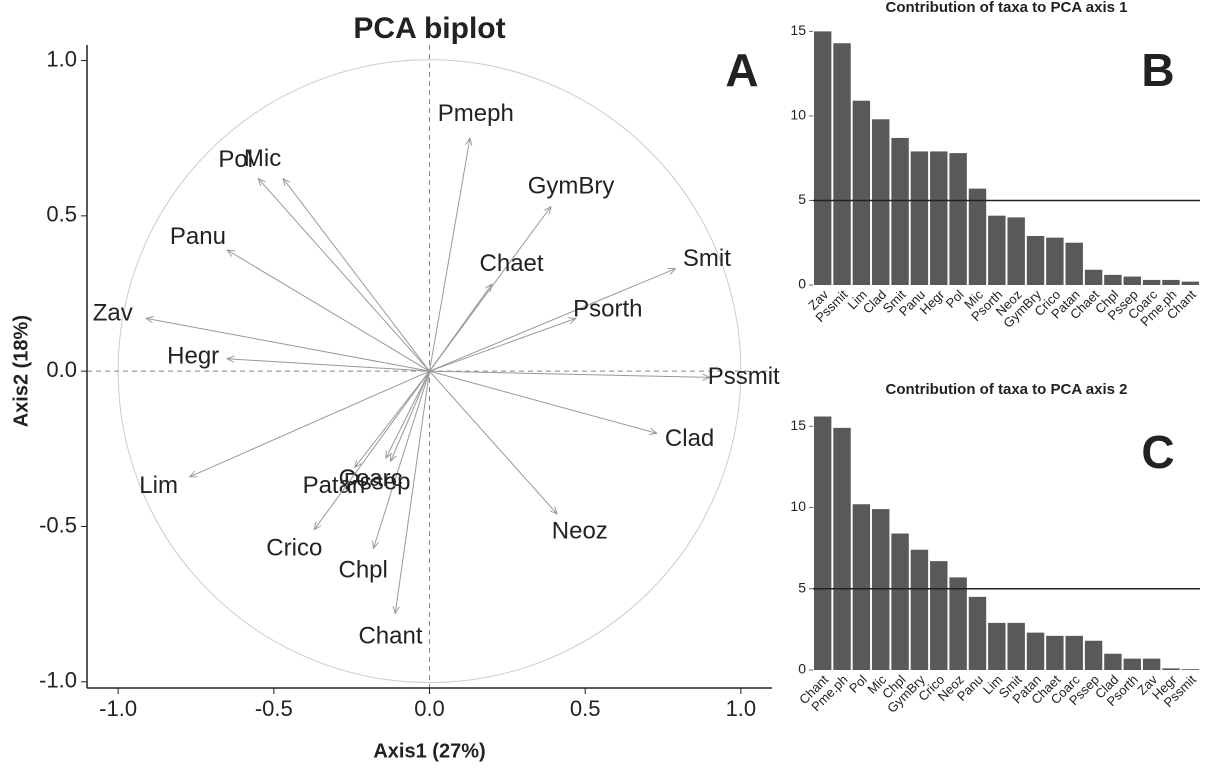 The width and height of the screenshot is (1214, 769). I want to click on x-tick-label: 0.0, so click(429, 708).